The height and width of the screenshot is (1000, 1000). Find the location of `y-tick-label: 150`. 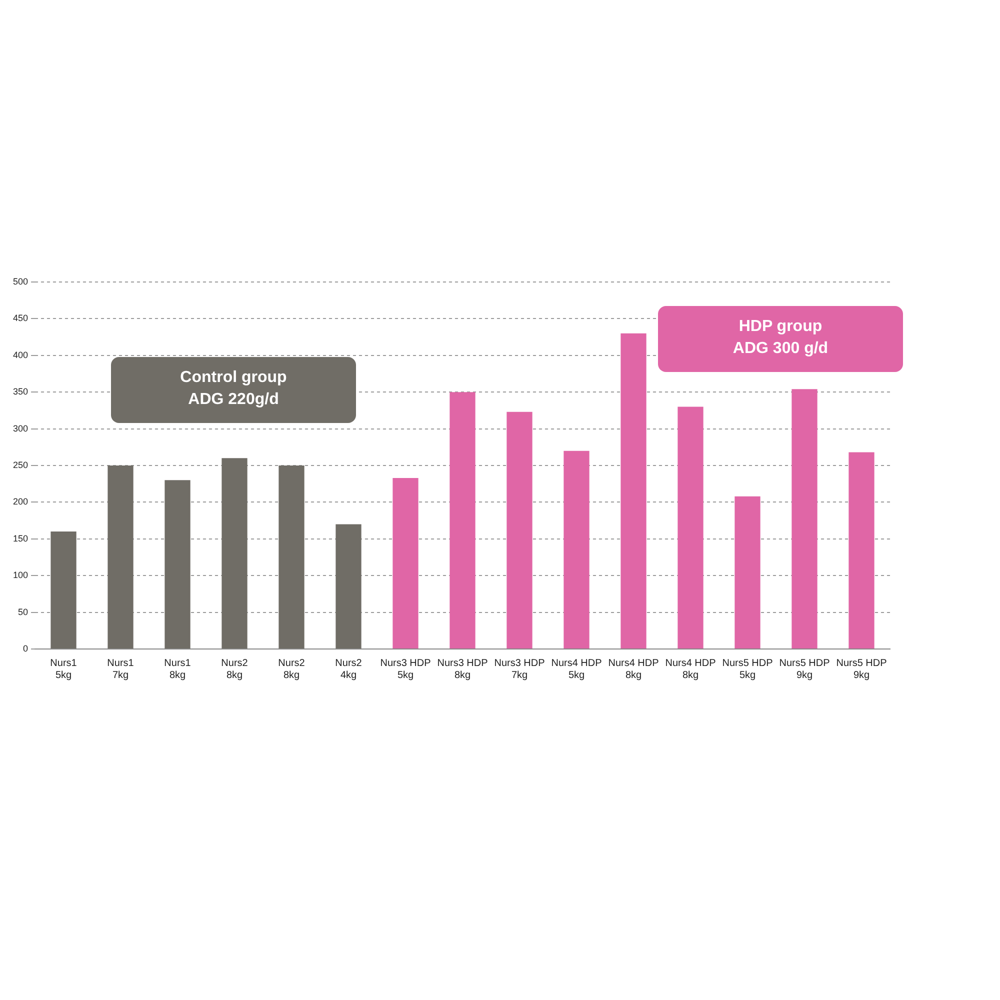

y-tick-label: 150 is located at coordinates (20, 538).